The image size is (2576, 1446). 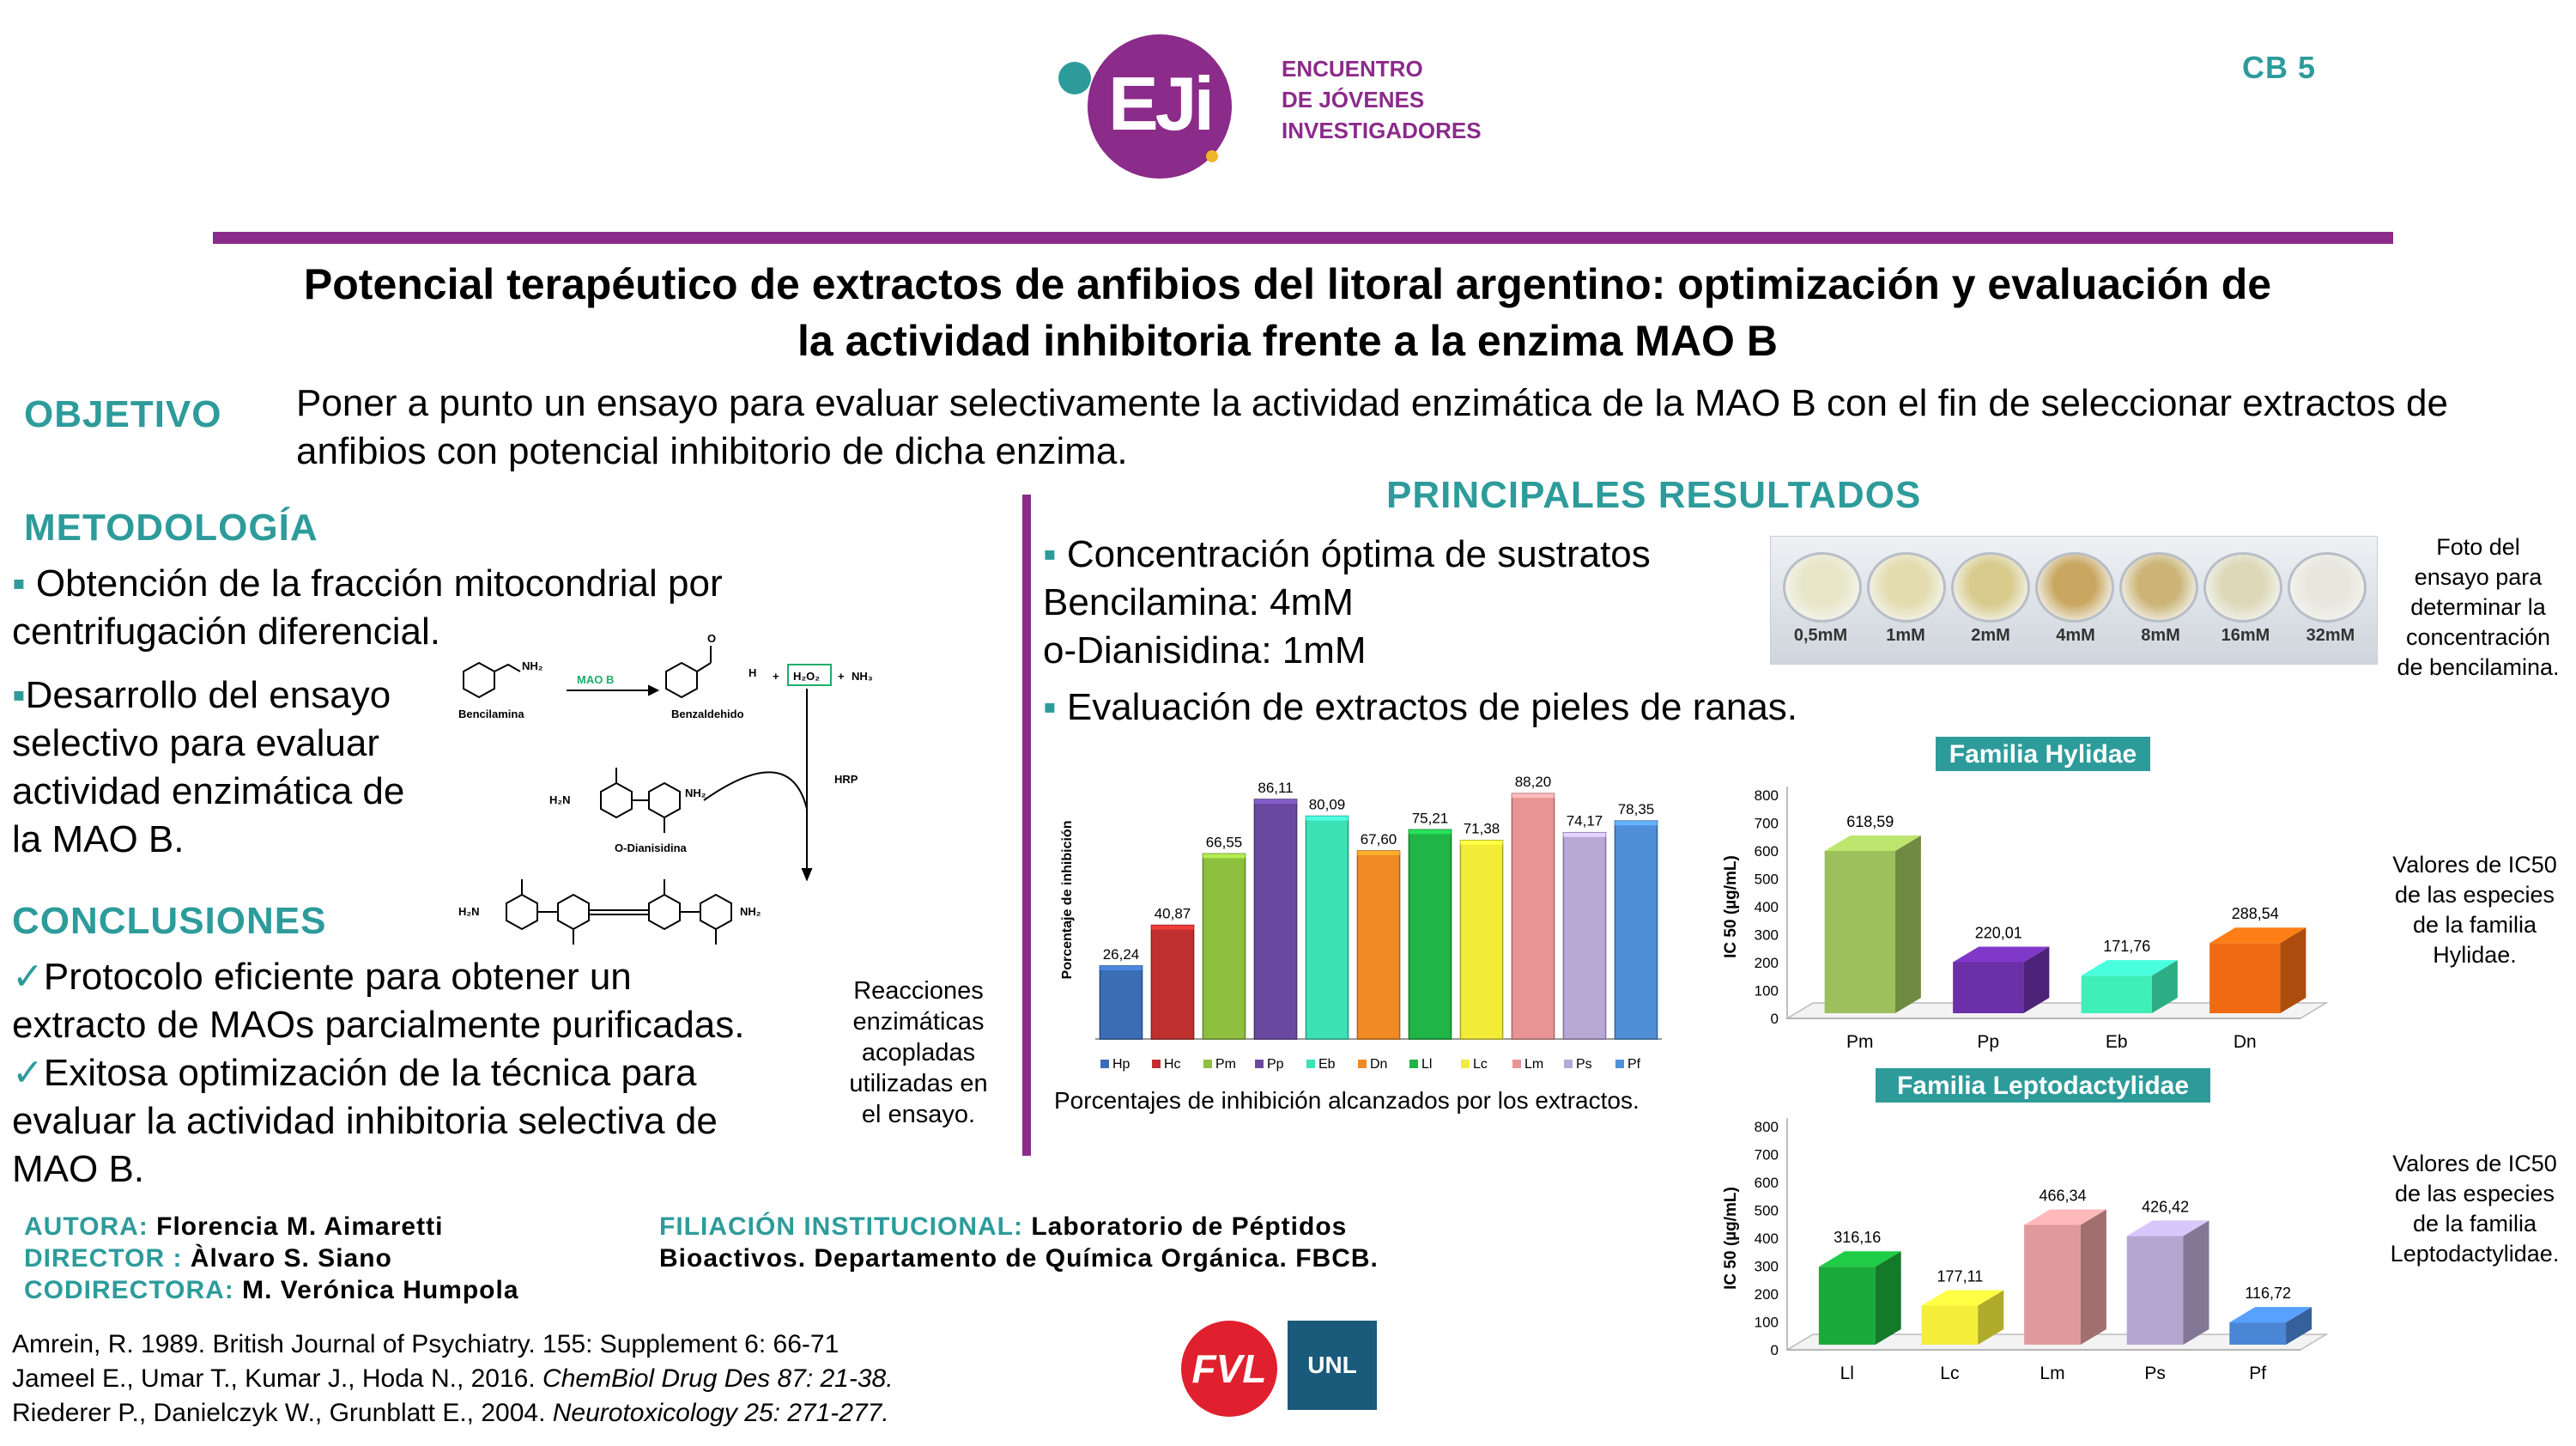 What do you see at coordinates (1104, 1064) in the screenshot?
I see `legend-swatch-Hp` at bounding box center [1104, 1064].